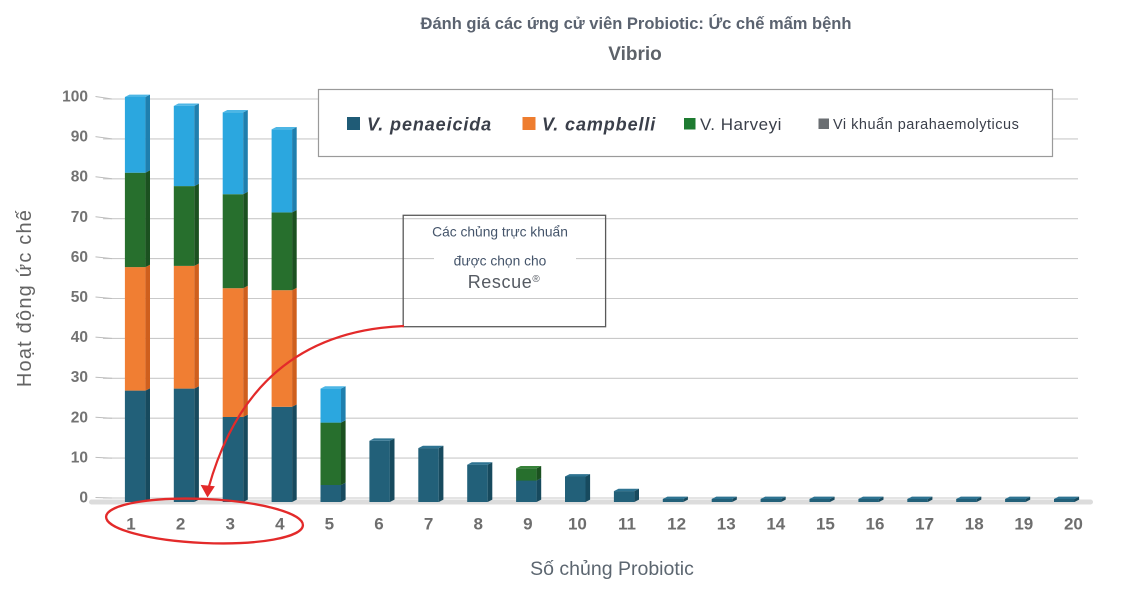 Image resolution: width=1128 pixels, height=591 pixels. What do you see at coordinates (924, 524) in the screenshot?
I see `svg-text: 17` at bounding box center [924, 524].